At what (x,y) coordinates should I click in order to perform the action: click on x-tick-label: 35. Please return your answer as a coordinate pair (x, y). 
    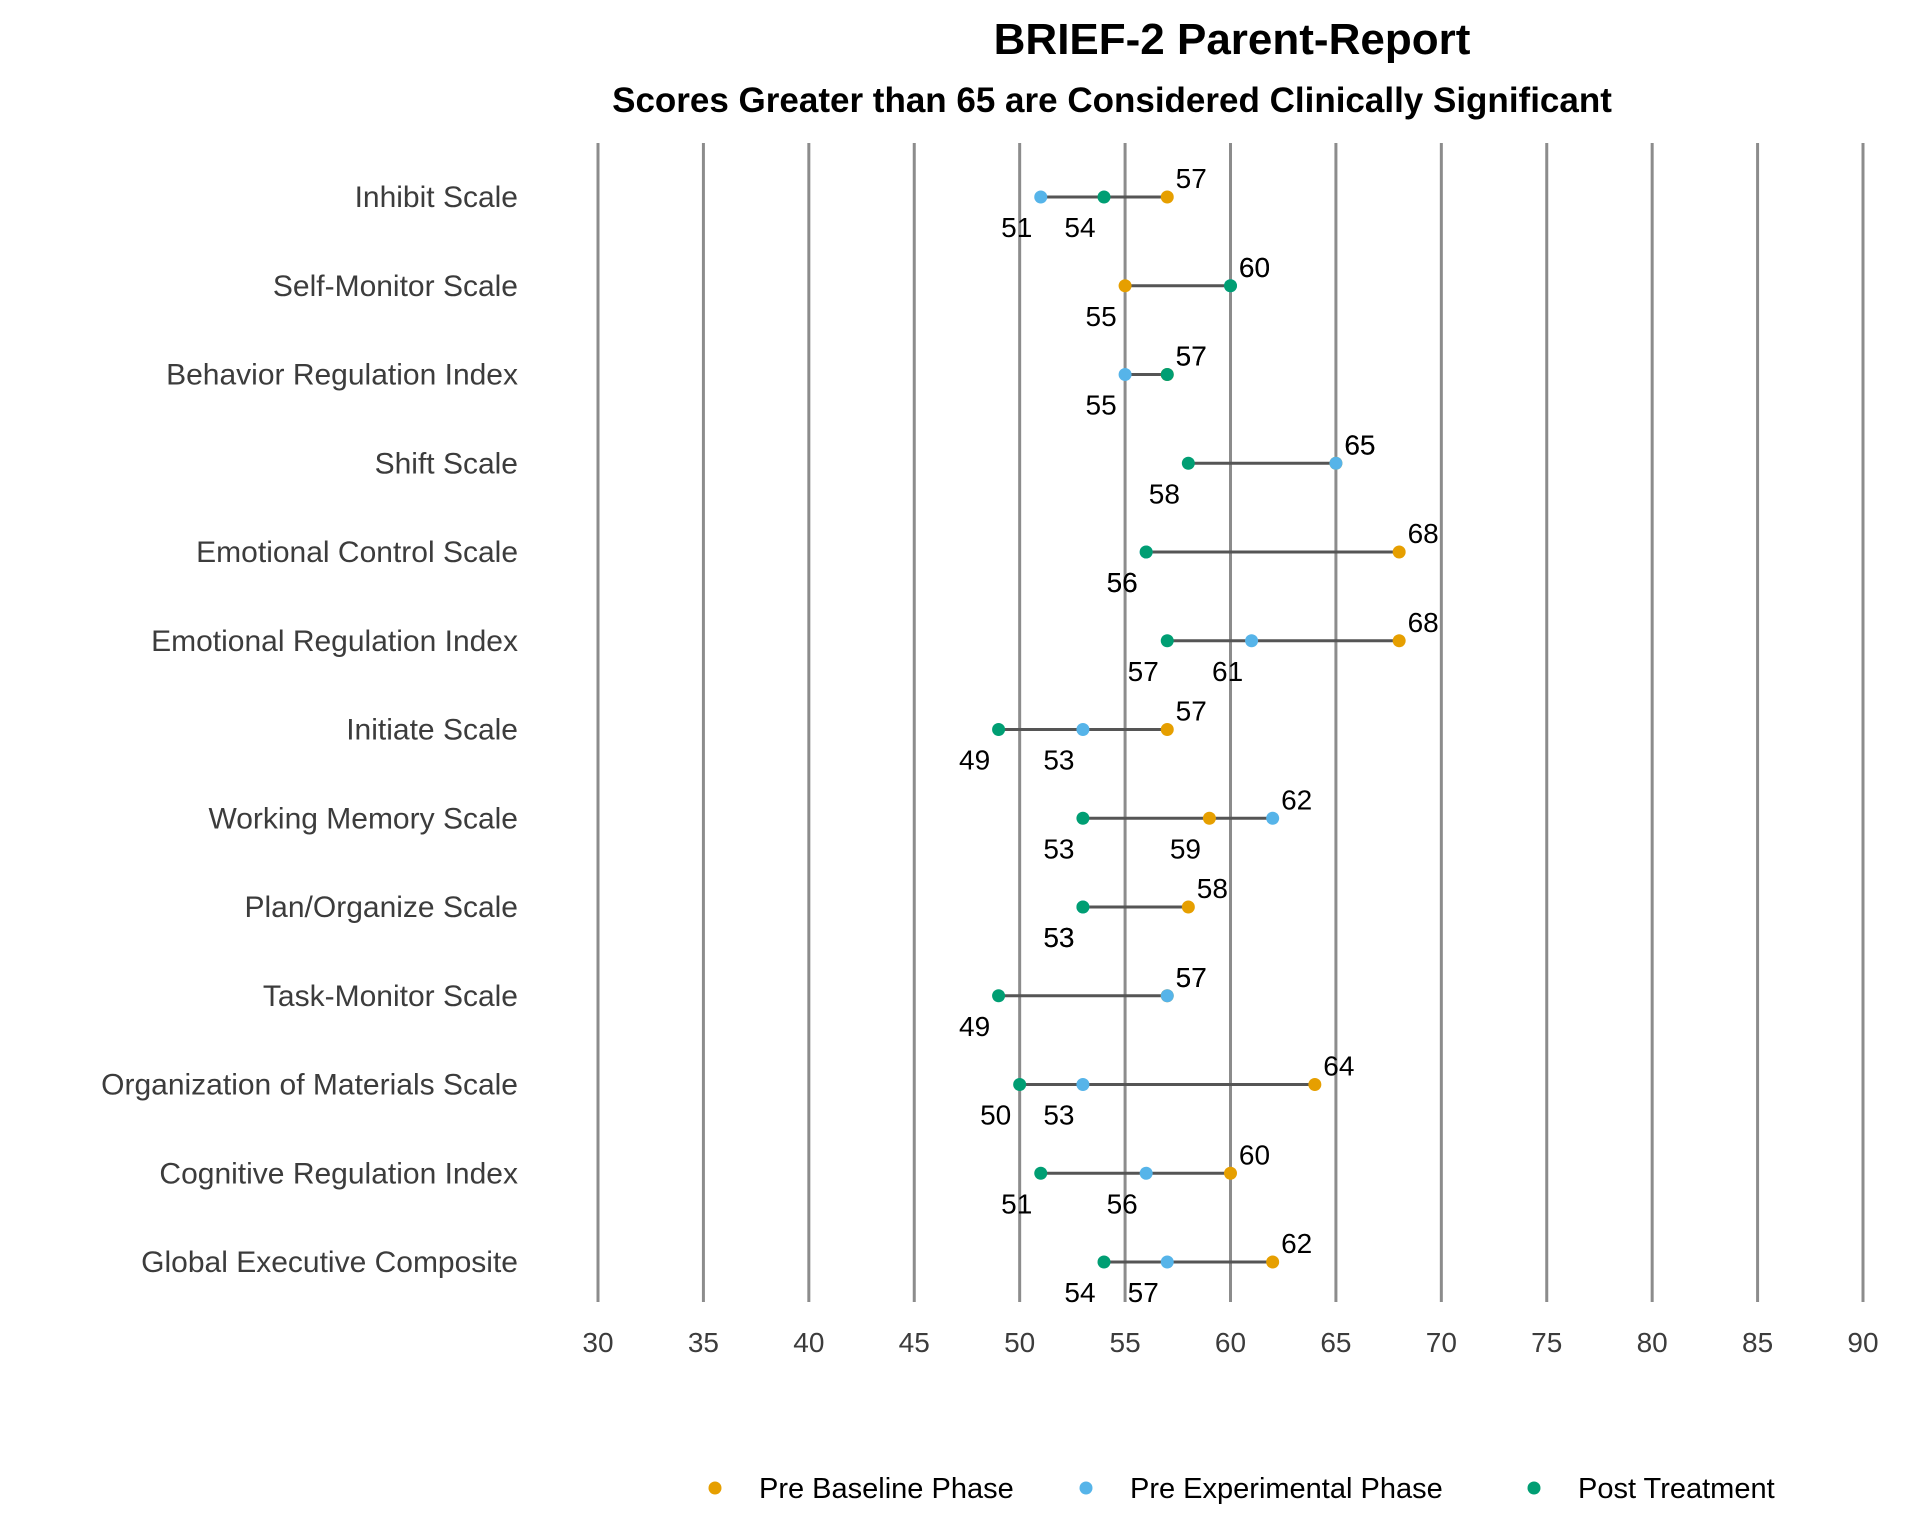
    Looking at the image, I should click on (703, 1342).